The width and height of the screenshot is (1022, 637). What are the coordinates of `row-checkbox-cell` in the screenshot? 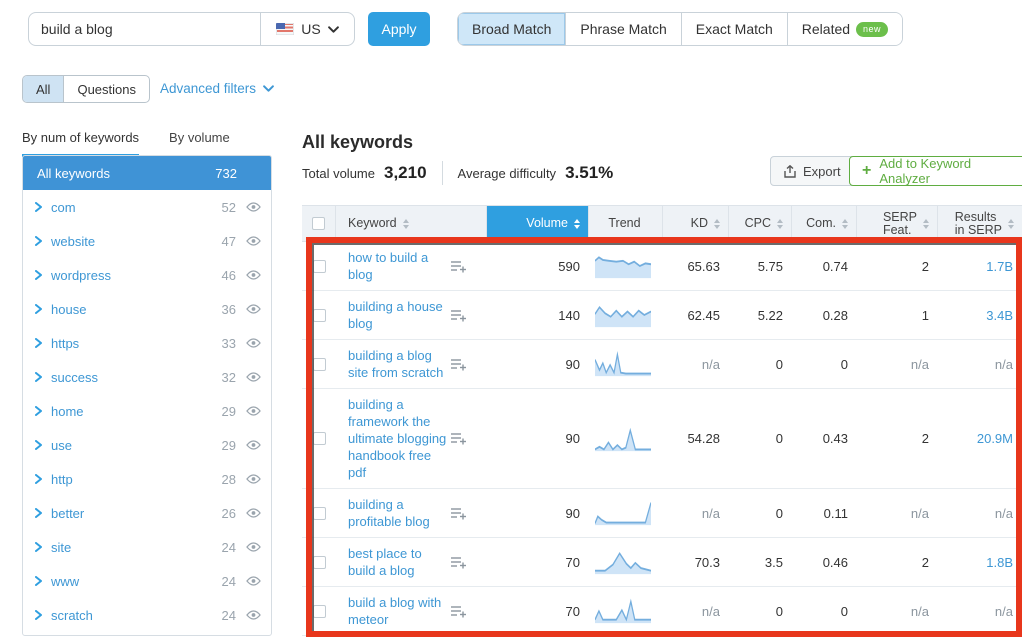 It's located at (319, 364).